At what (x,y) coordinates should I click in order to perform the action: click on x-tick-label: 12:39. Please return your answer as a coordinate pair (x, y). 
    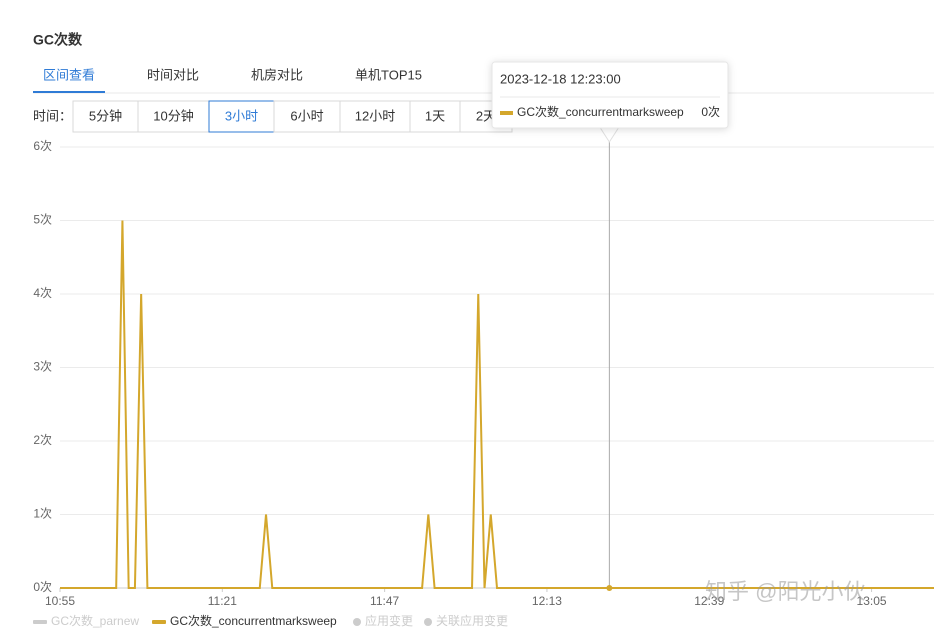
    Looking at the image, I should click on (709, 601).